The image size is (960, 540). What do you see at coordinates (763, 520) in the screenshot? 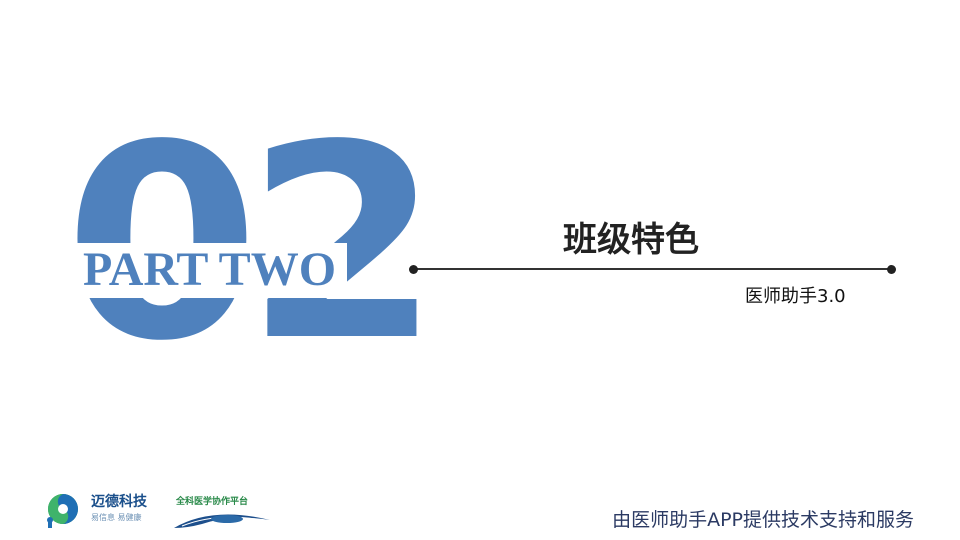
I see `footer-credit: 由医师助手APP提供技术支持和服务` at bounding box center [763, 520].